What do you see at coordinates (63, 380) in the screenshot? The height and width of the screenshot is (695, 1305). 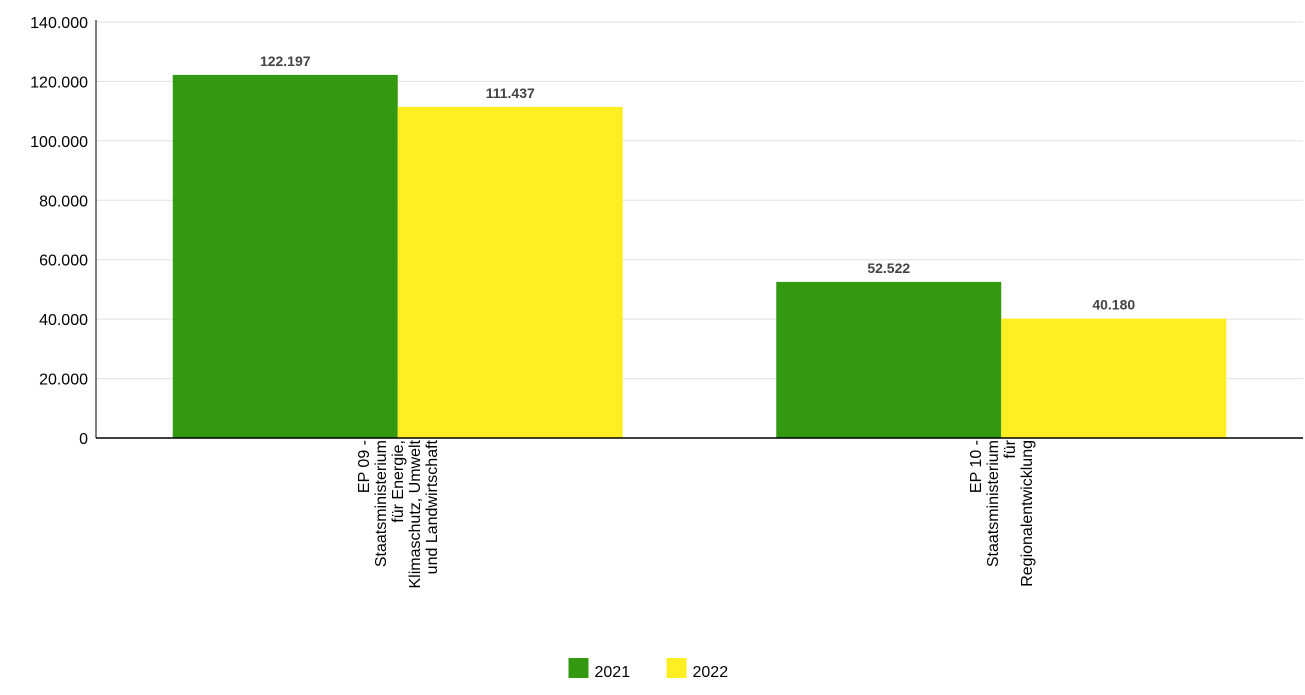 I see `y-tick-label: 20.000` at bounding box center [63, 380].